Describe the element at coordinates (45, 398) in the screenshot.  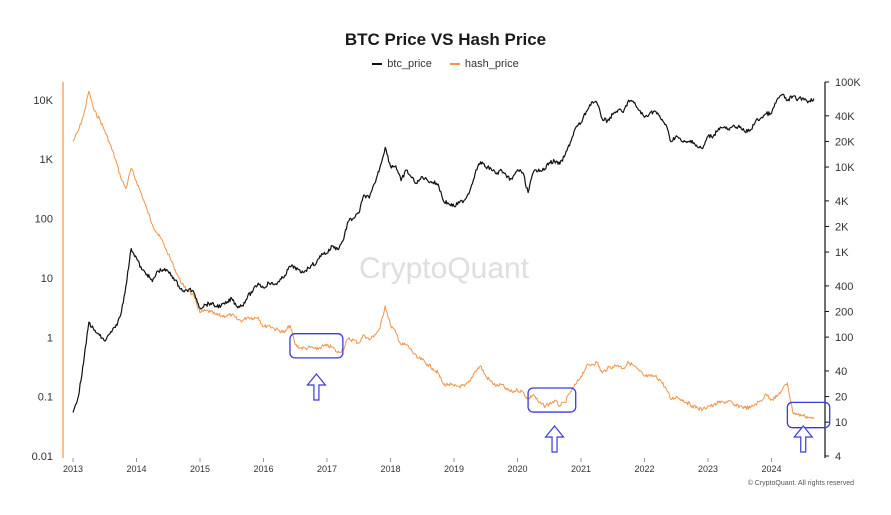
I see `left-tick-label: 0.1` at that location.